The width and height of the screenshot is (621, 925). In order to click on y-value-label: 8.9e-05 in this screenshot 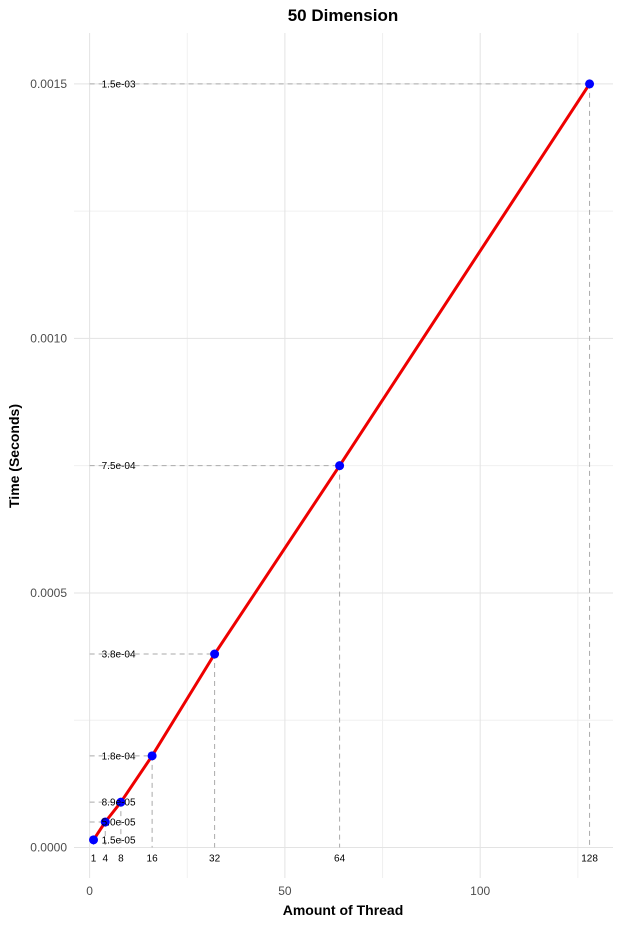, I will do `click(119, 803)`.